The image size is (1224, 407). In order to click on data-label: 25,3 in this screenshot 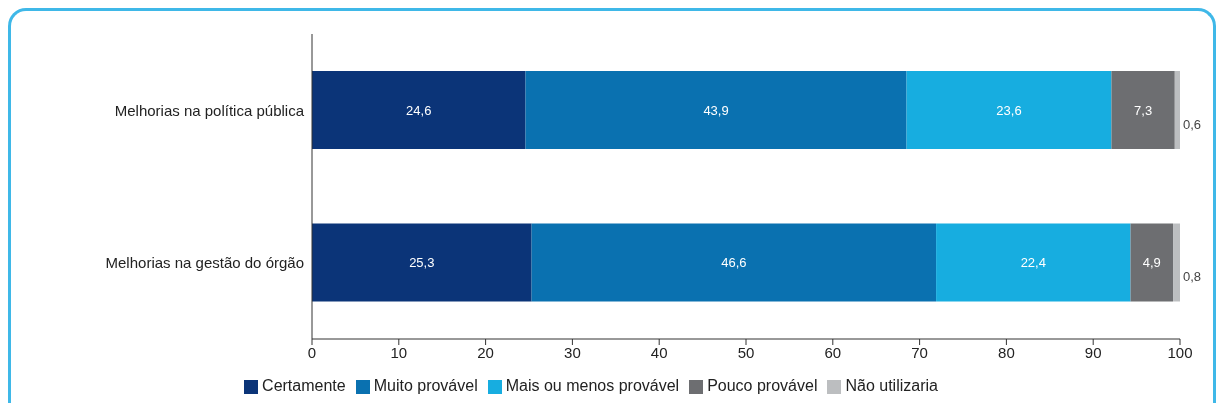, I will do `click(422, 262)`.